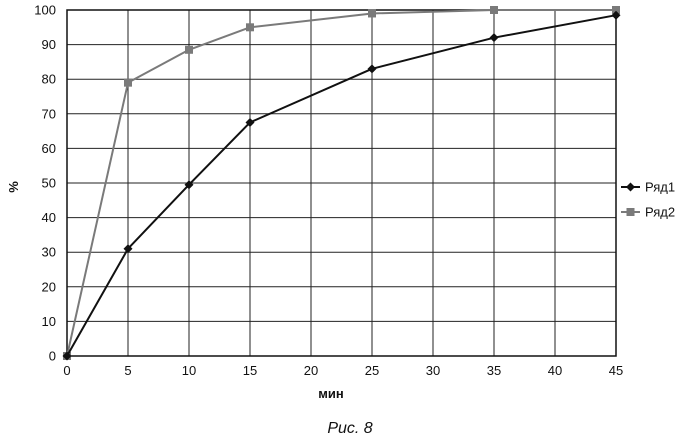 This screenshot has width=699, height=441. Describe the element at coordinates (49, 113) in the screenshot. I see `y-tick-label: 70` at that location.